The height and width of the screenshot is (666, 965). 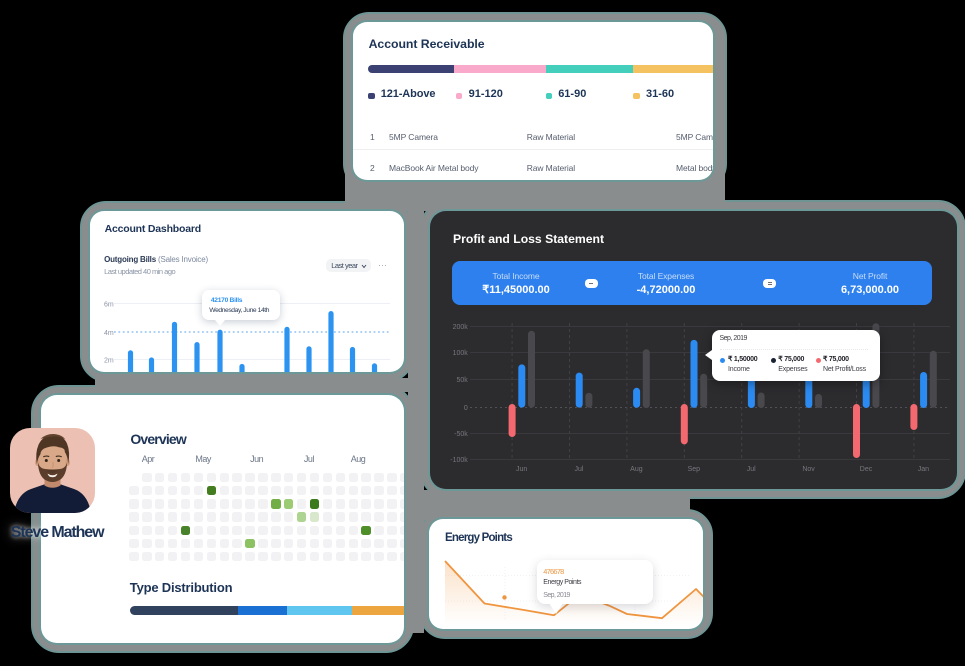 What do you see at coordinates (461, 327) in the screenshot?
I see `svg-text: 200k` at bounding box center [461, 327].